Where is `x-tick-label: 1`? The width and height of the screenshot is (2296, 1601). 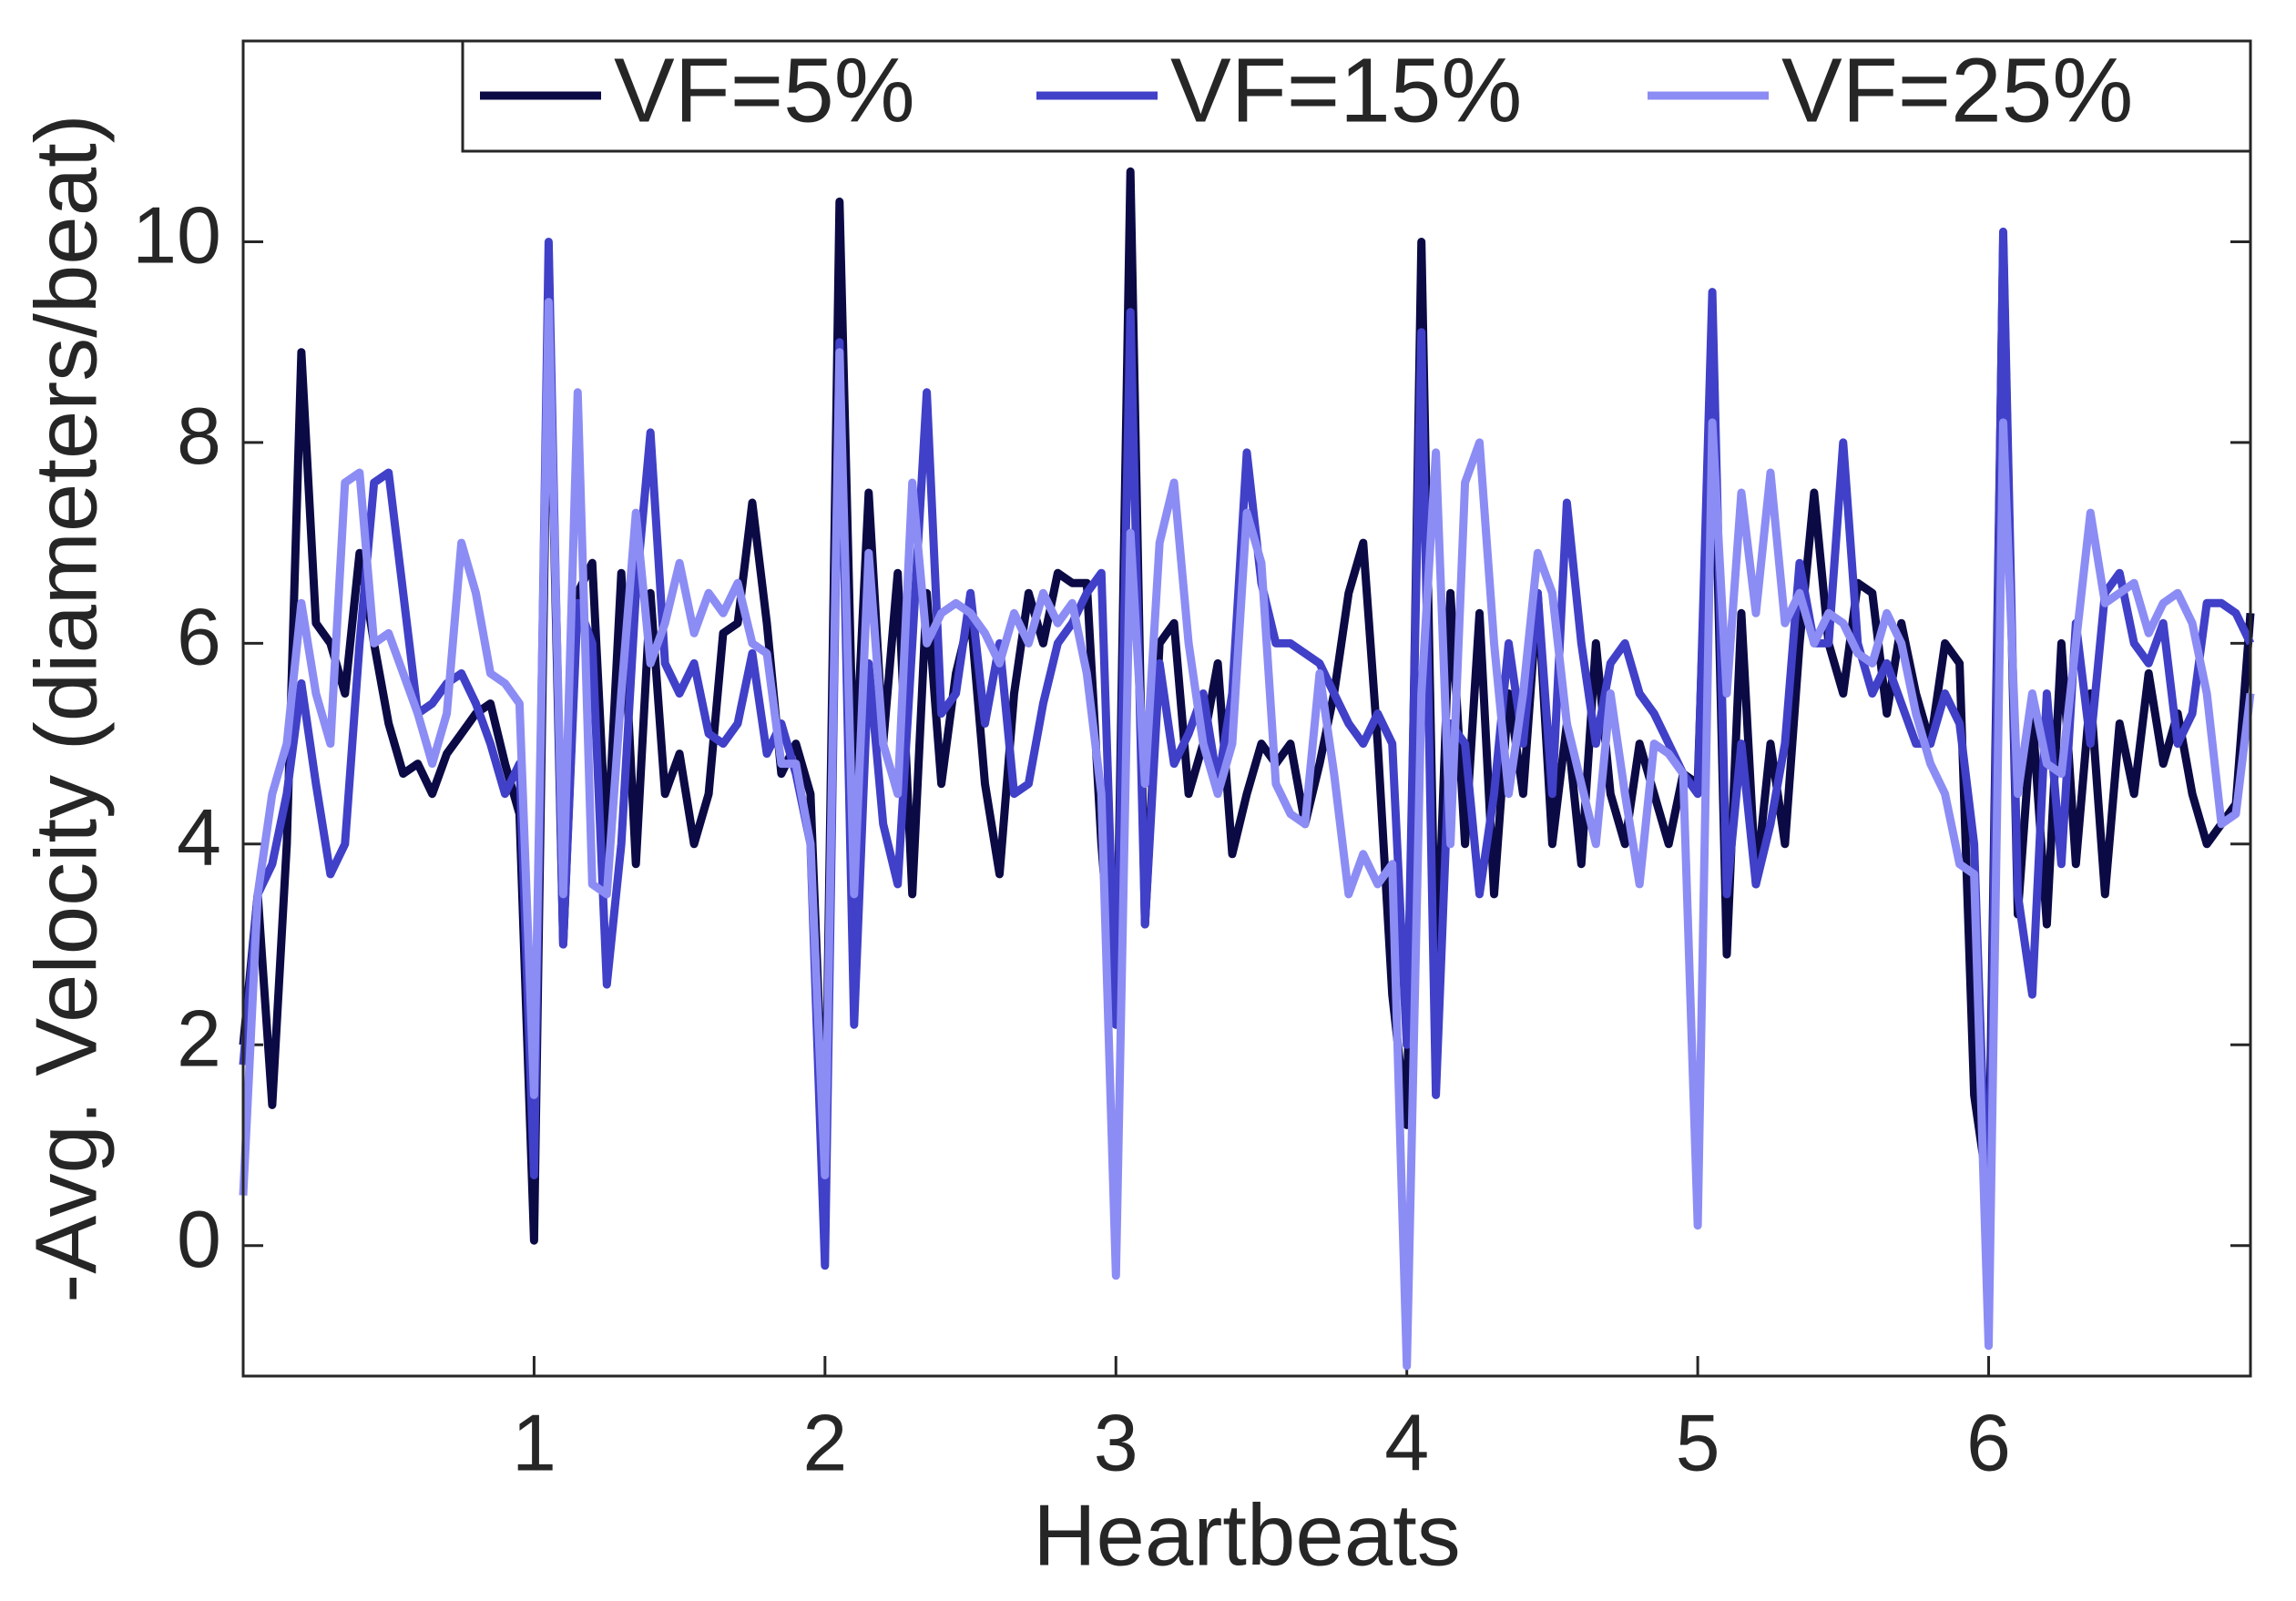 x-tick-label: 1 is located at coordinates (534, 1442).